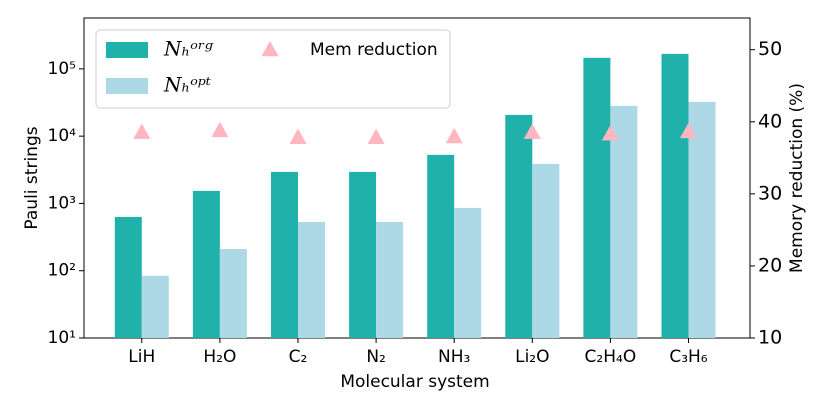 Image resolution: width=830 pixels, height=415 pixels. I want to click on x-tick-label: LiH, so click(141, 357).